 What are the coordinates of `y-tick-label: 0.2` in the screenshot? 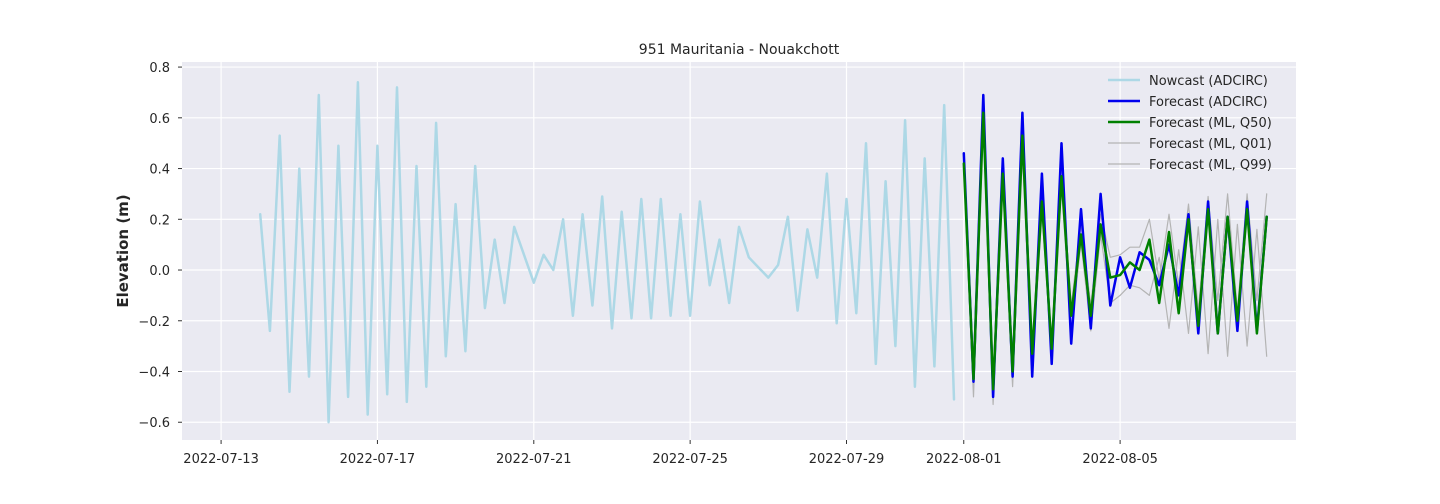 It's located at (159, 220).